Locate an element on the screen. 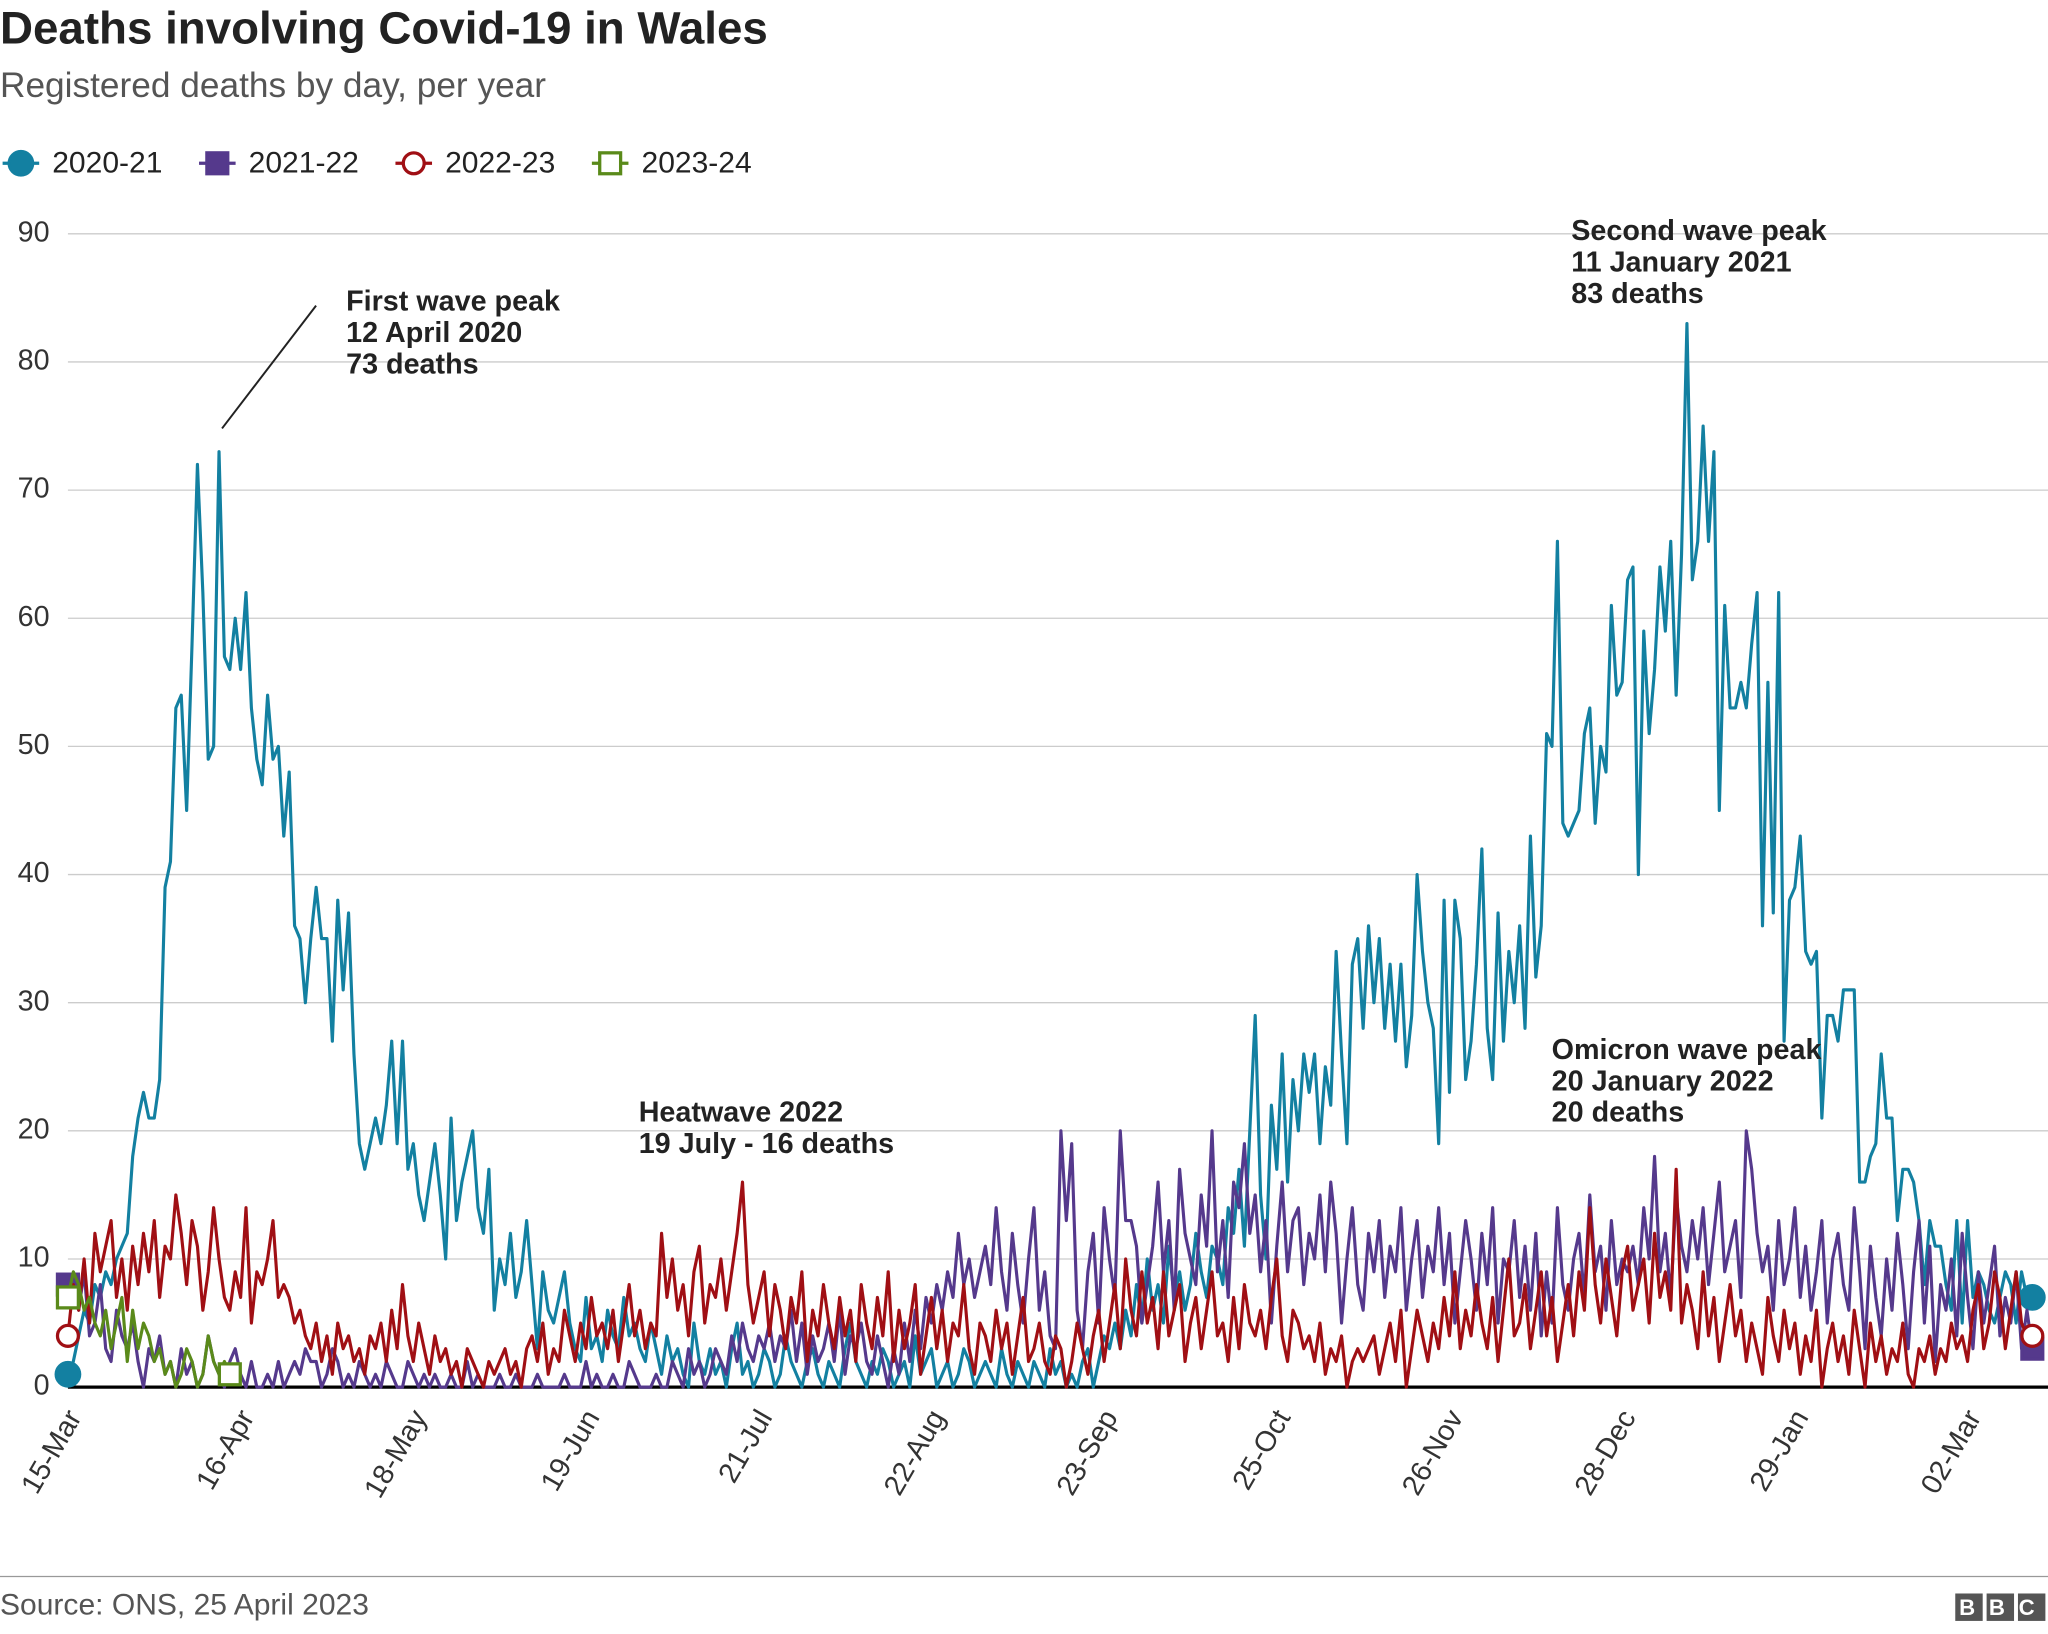 The height and width of the screenshot is (1634, 2048). annotation: 12 April 2020 is located at coordinates (434, 333).